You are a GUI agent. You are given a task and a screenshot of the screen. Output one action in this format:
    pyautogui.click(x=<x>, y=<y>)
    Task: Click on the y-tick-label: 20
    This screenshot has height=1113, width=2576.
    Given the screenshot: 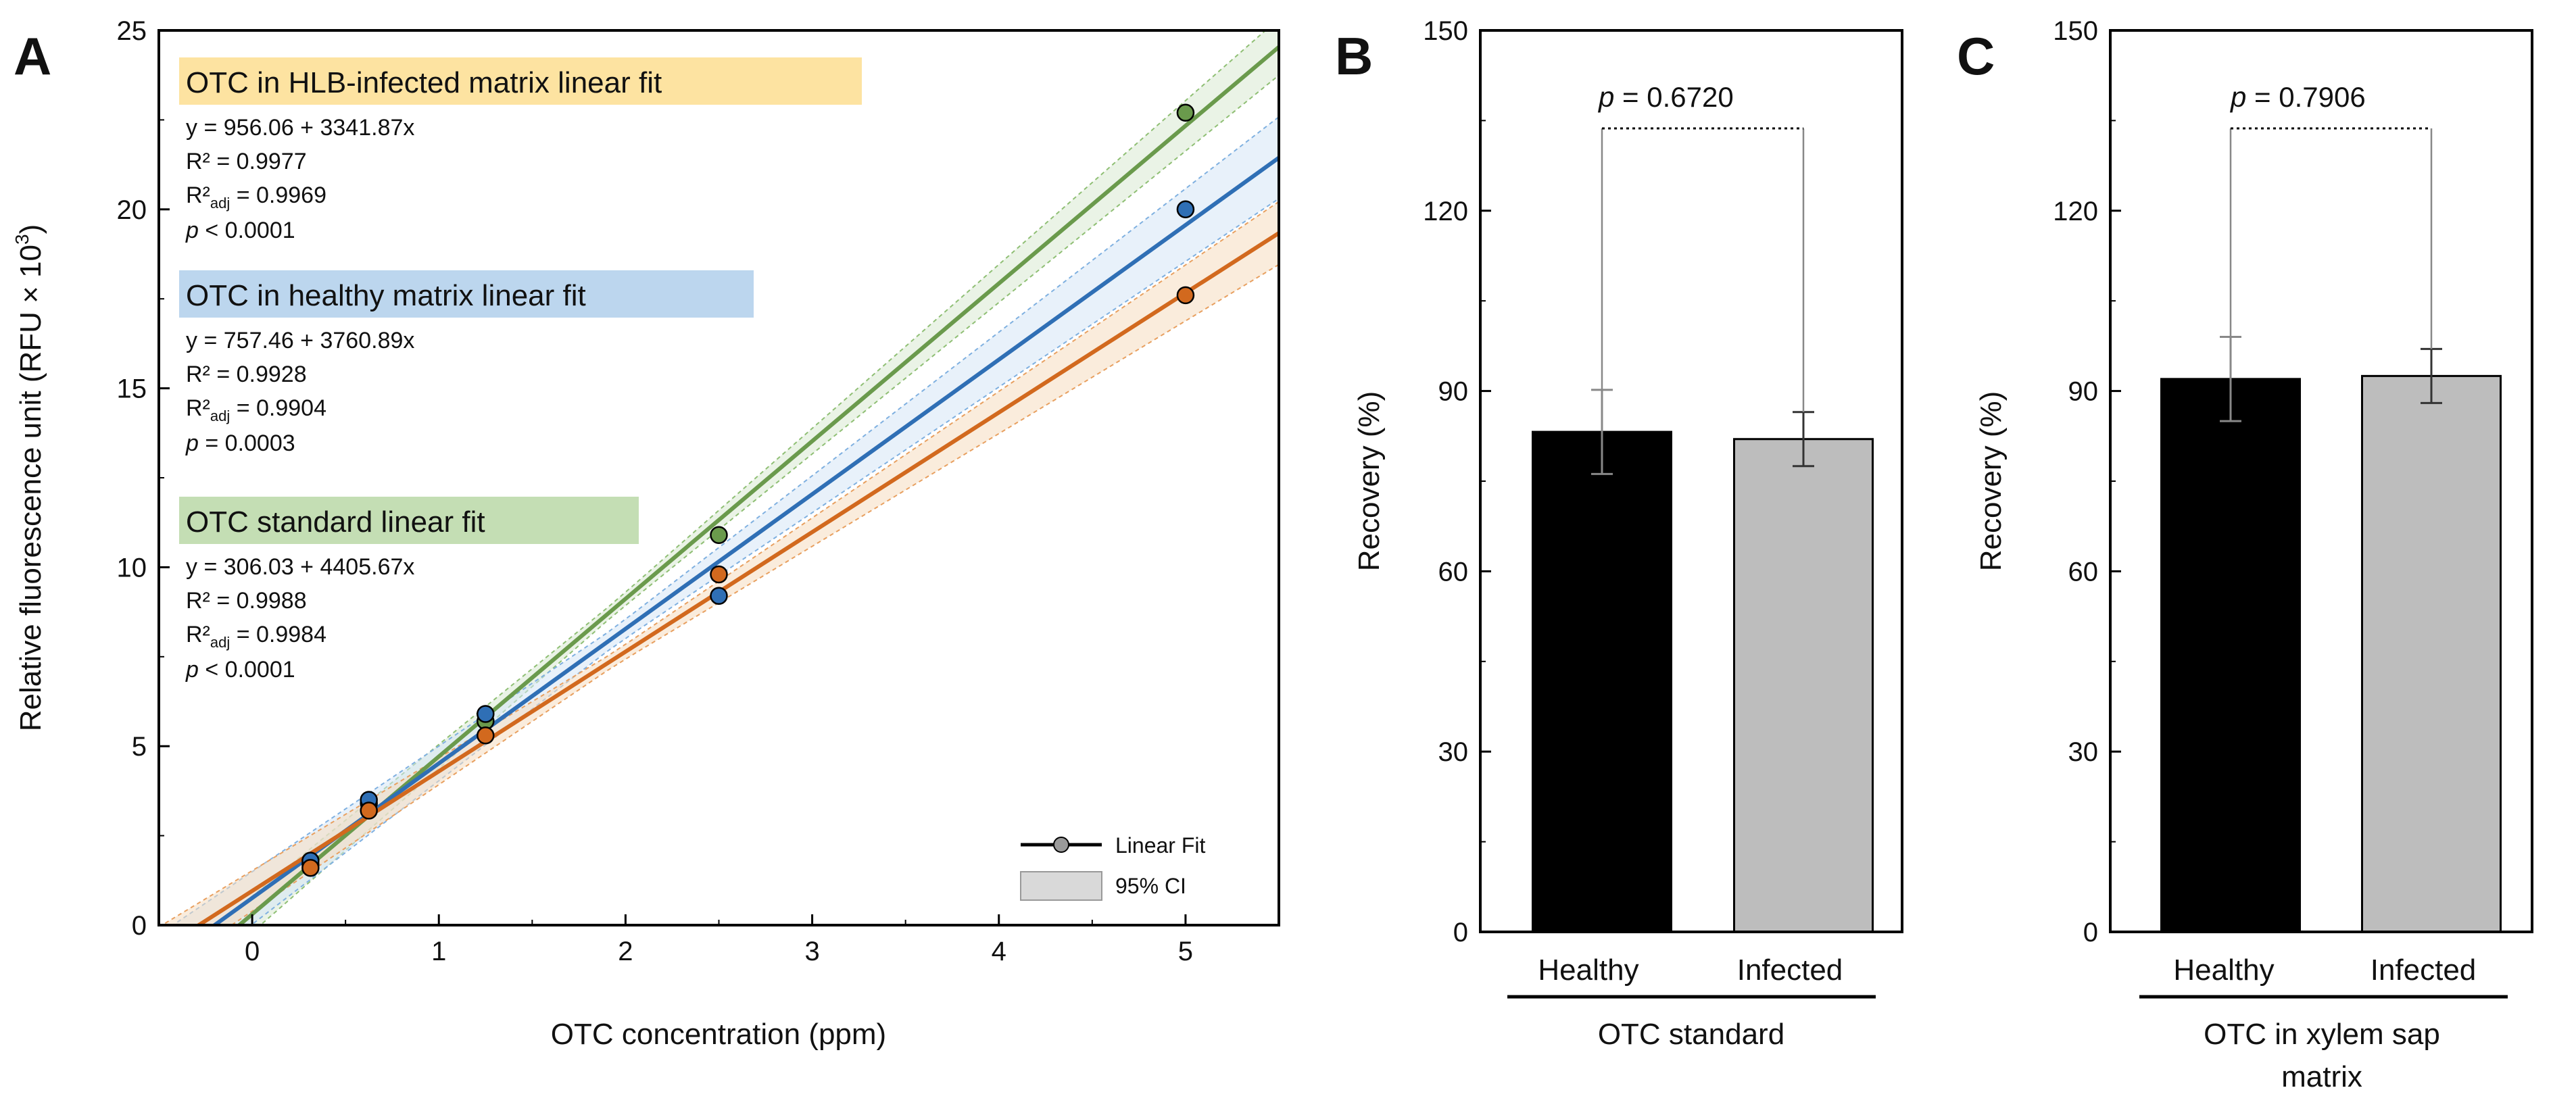 What is the action you would take?
    pyautogui.click(x=132, y=210)
    